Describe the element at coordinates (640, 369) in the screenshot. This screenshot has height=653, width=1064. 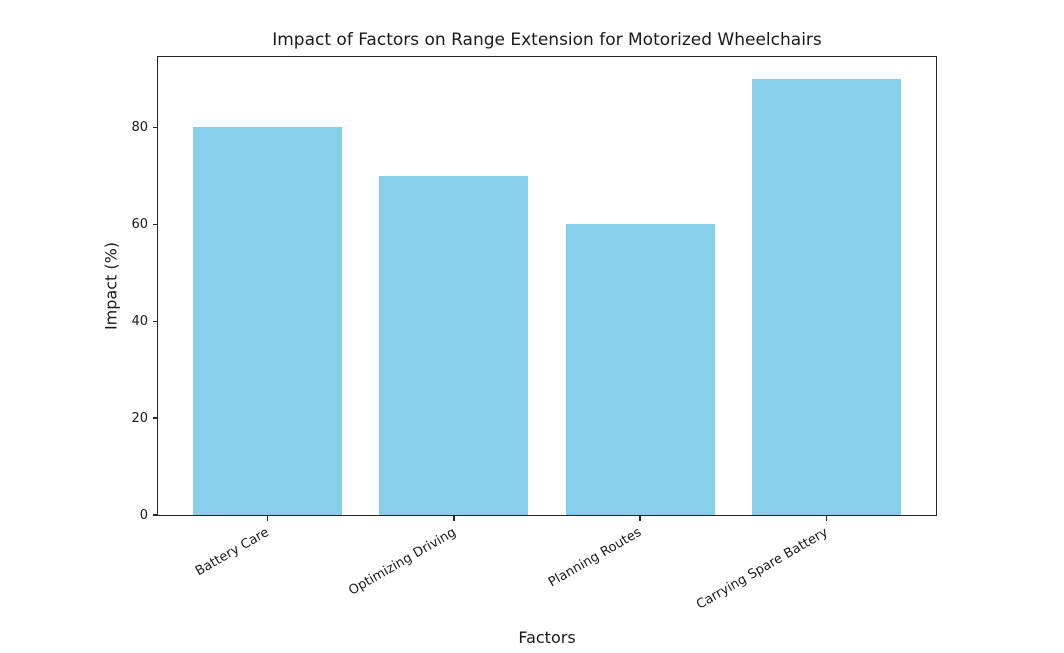
I see `bar-planning-routes` at that location.